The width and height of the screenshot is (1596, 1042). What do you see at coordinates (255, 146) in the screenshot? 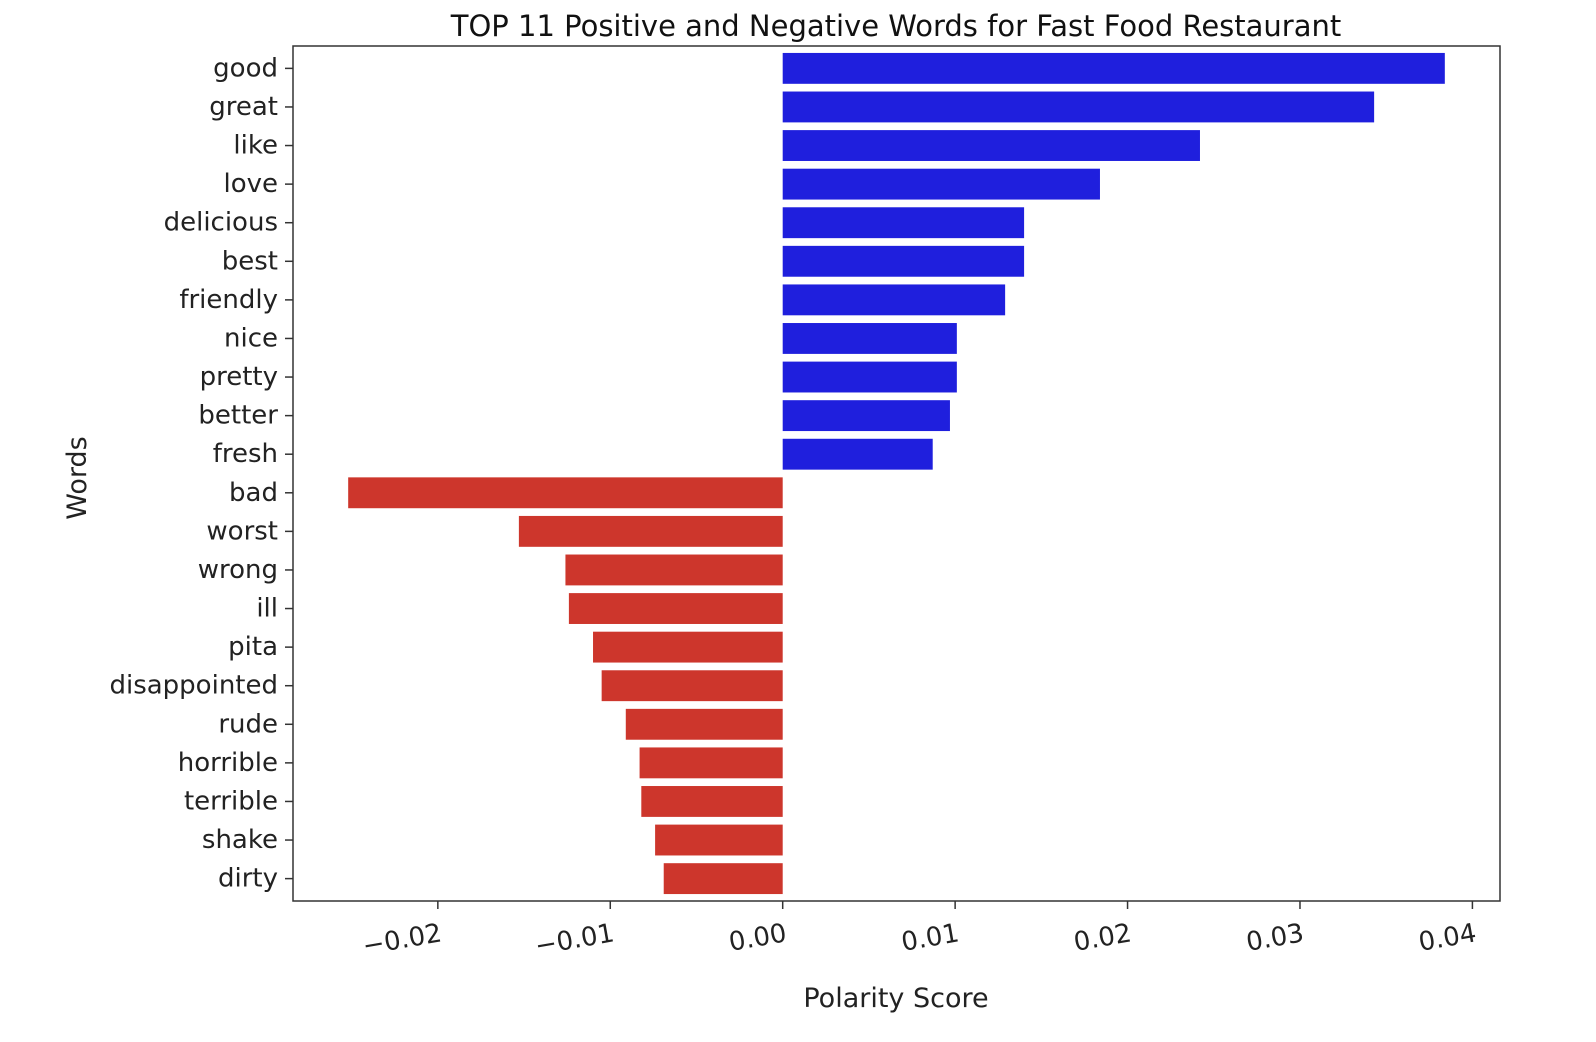
I see `y-tick-label: like` at bounding box center [255, 146].